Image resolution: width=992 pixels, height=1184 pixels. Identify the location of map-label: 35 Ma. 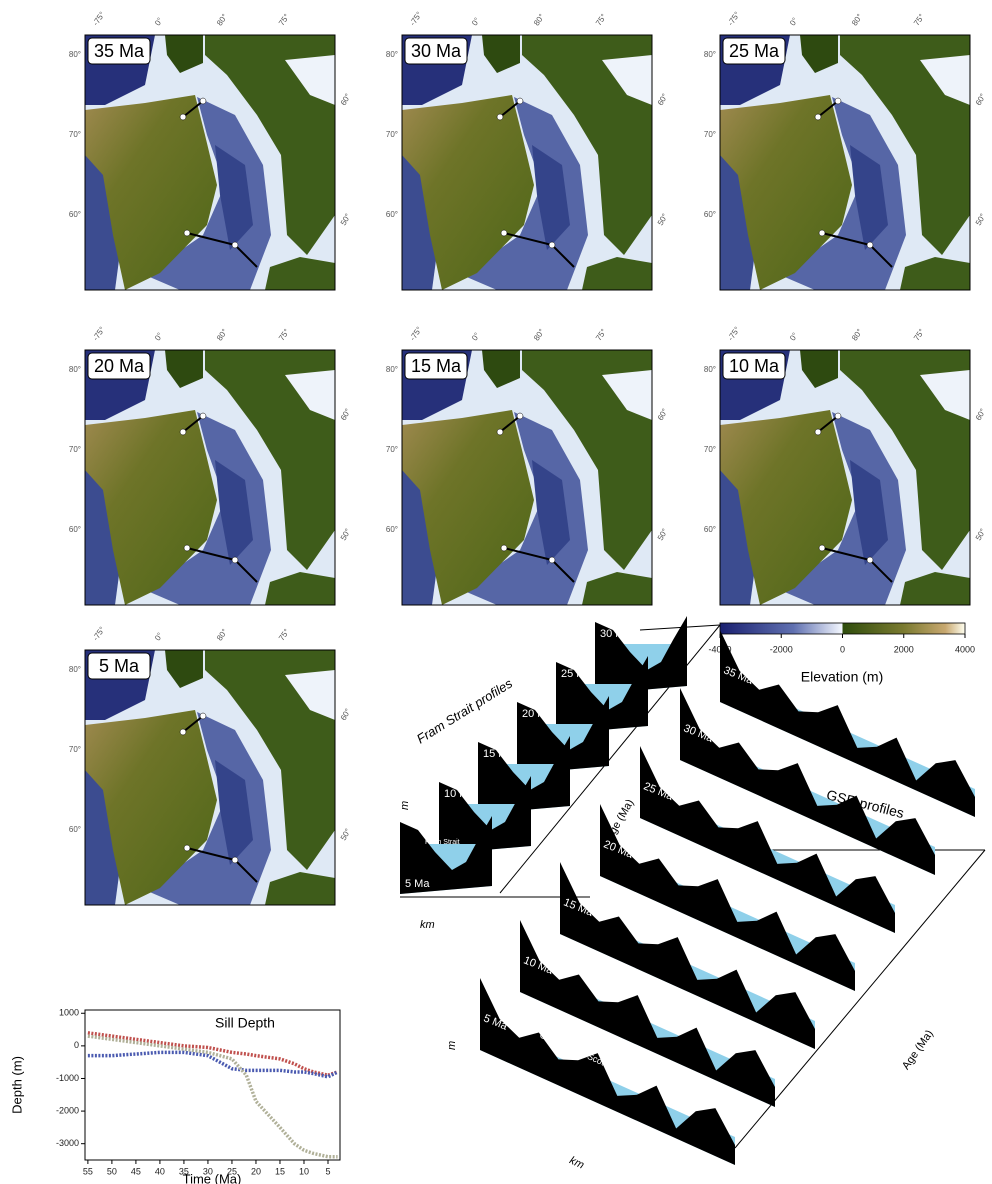
(119, 51).